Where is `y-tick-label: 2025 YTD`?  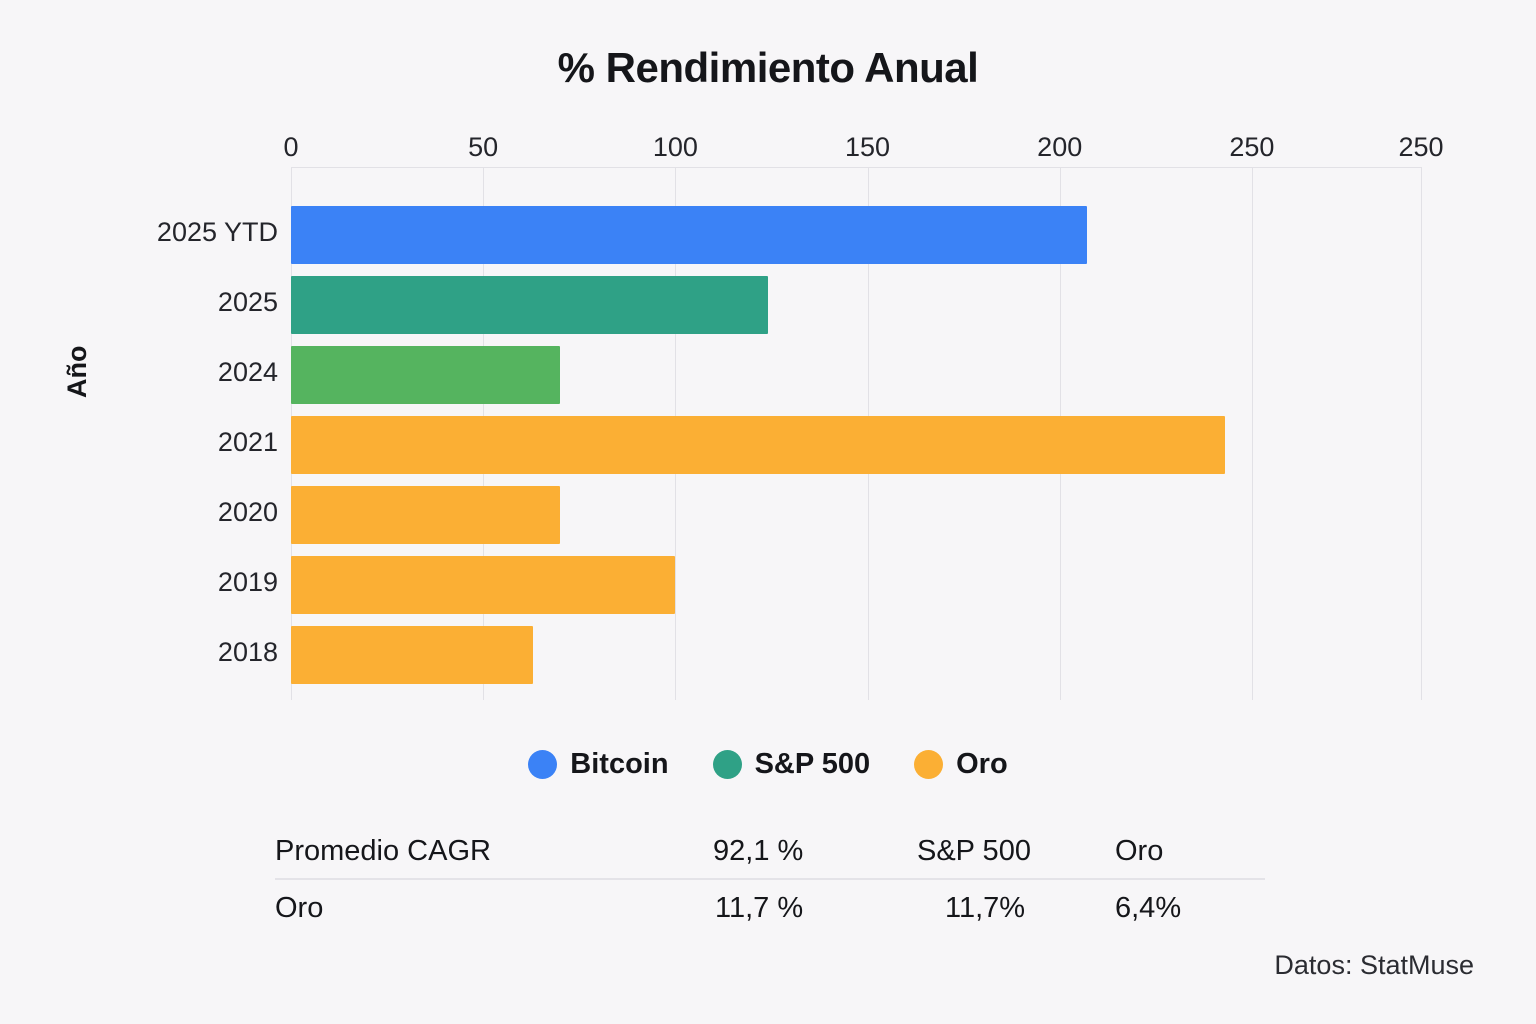
y-tick-label: 2025 YTD is located at coordinates (217, 232).